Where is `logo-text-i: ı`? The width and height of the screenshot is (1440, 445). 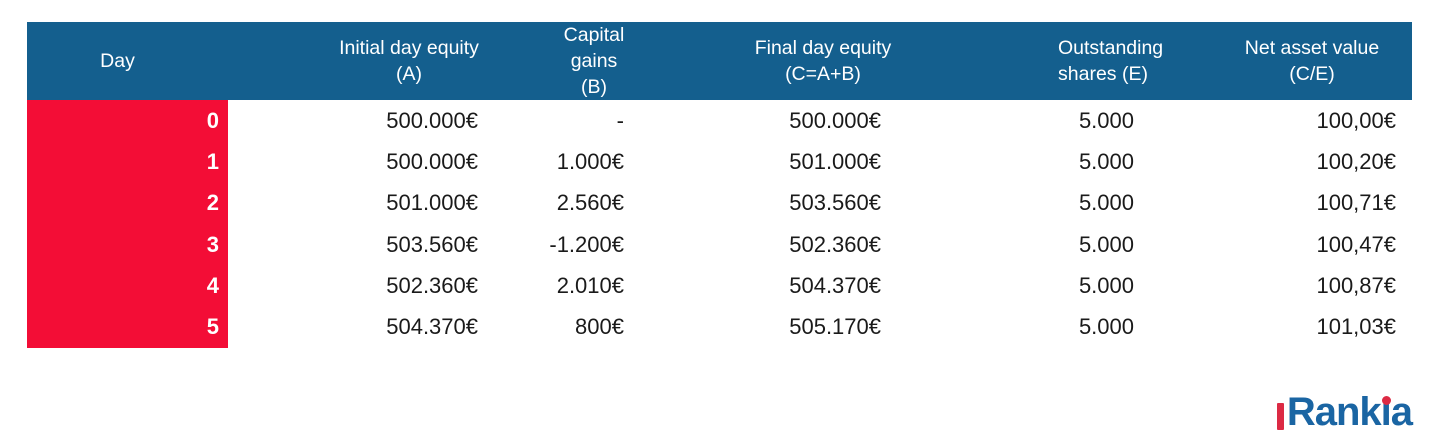 logo-text-i: ı is located at coordinates (1386, 412).